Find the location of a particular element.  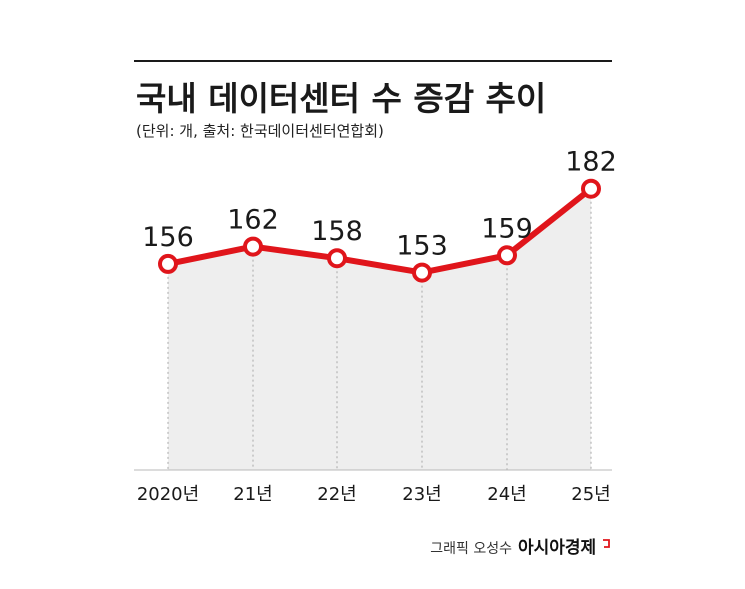

chart-subtitle: (단위: 개, 출처: 한국데이터센터연합회) is located at coordinates (260, 131).